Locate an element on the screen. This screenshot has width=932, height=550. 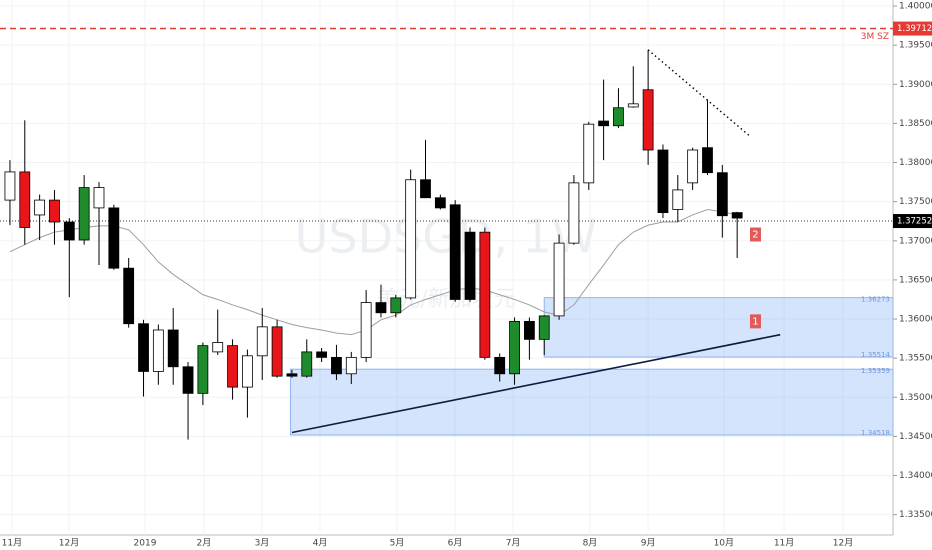
resistance-price-label: 1.39712 is located at coordinates (914, 29).